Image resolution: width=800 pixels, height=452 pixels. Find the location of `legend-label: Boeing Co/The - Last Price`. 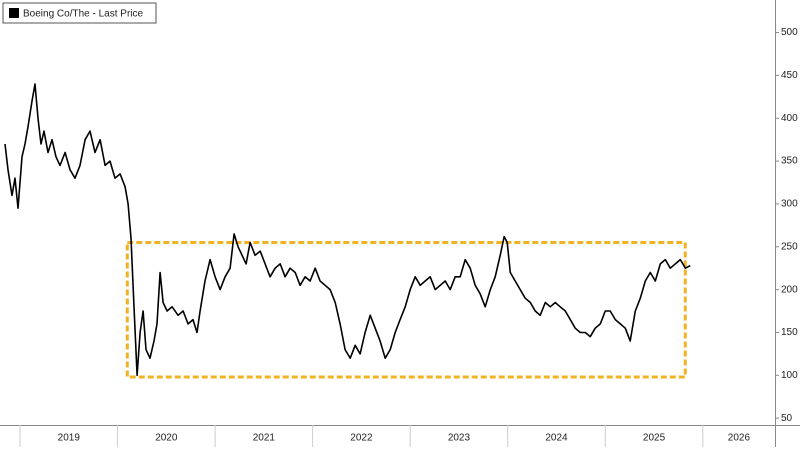

legend-label: Boeing Co/The - Last Price is located at coordinates (83, 14).